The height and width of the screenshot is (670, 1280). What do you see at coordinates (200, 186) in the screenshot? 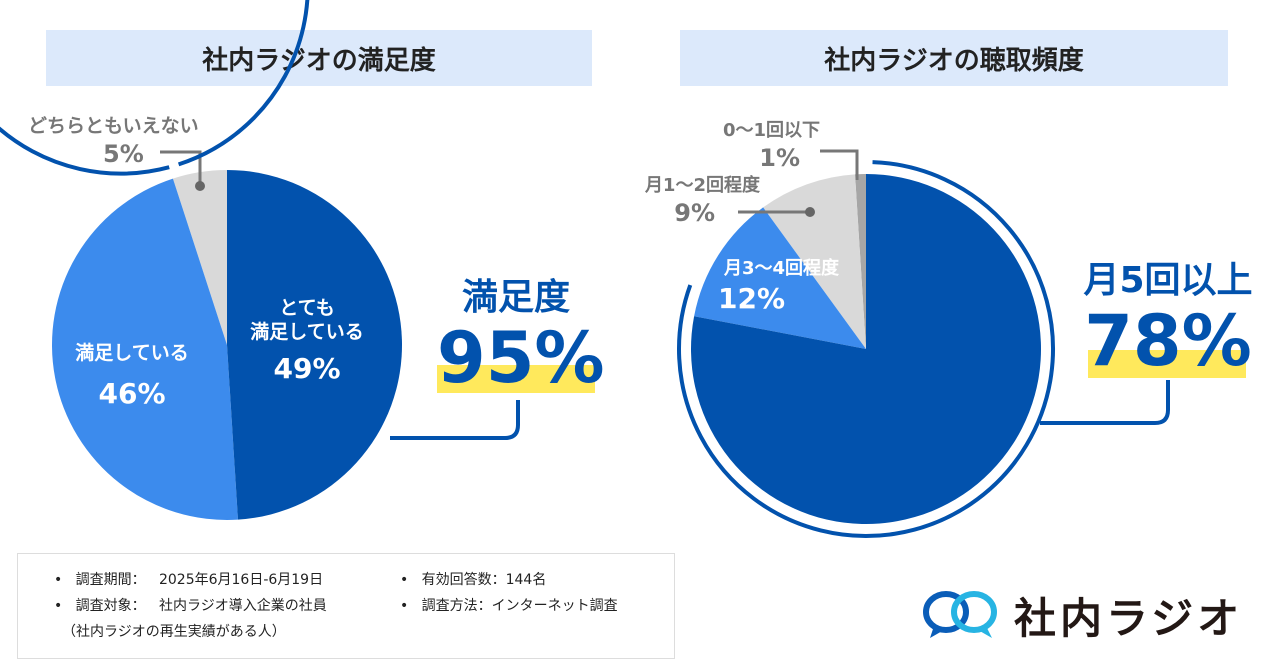
I see `chart1-gray-dot` at bounding box center [200, 186].